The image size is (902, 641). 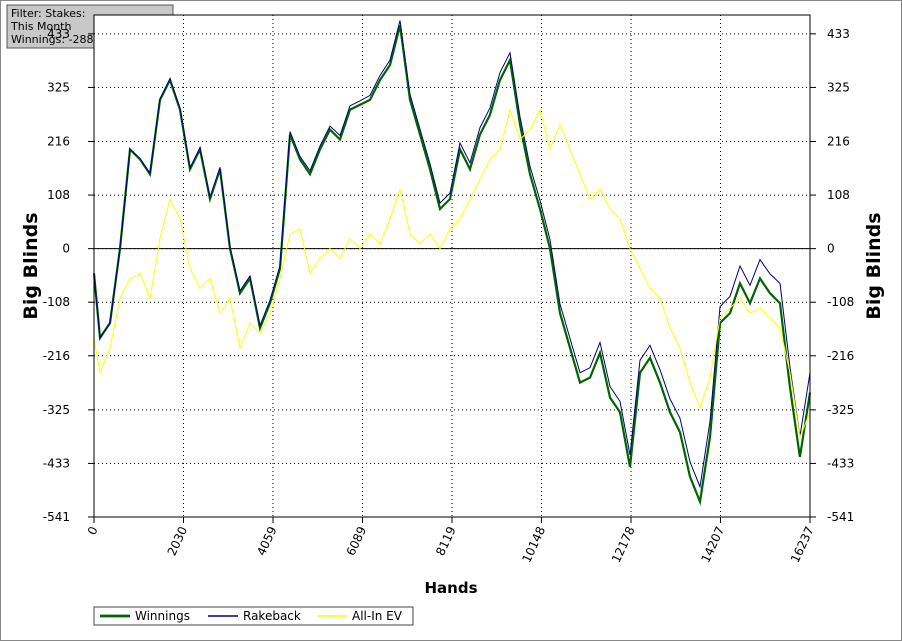 I want to click on legend-box, so click(x=253, y=616).